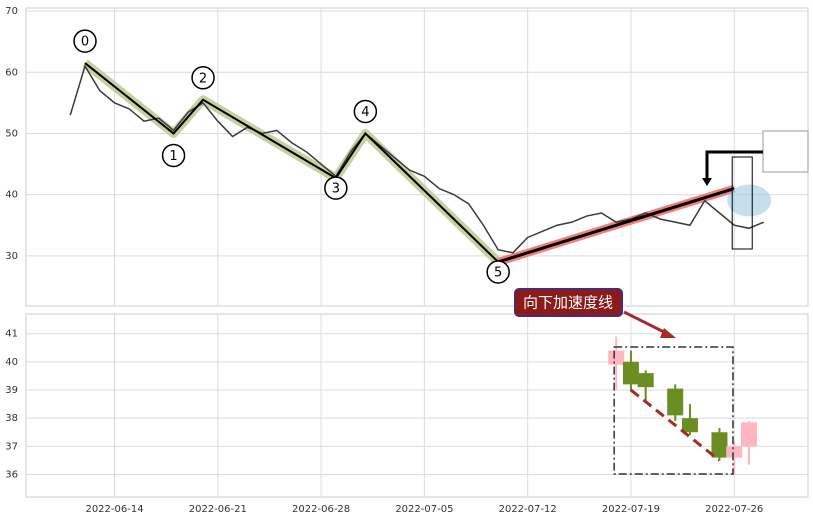 The width and height of the screenshot is (813, 525). I want to click on annotation-arrow, so click(646, 323).